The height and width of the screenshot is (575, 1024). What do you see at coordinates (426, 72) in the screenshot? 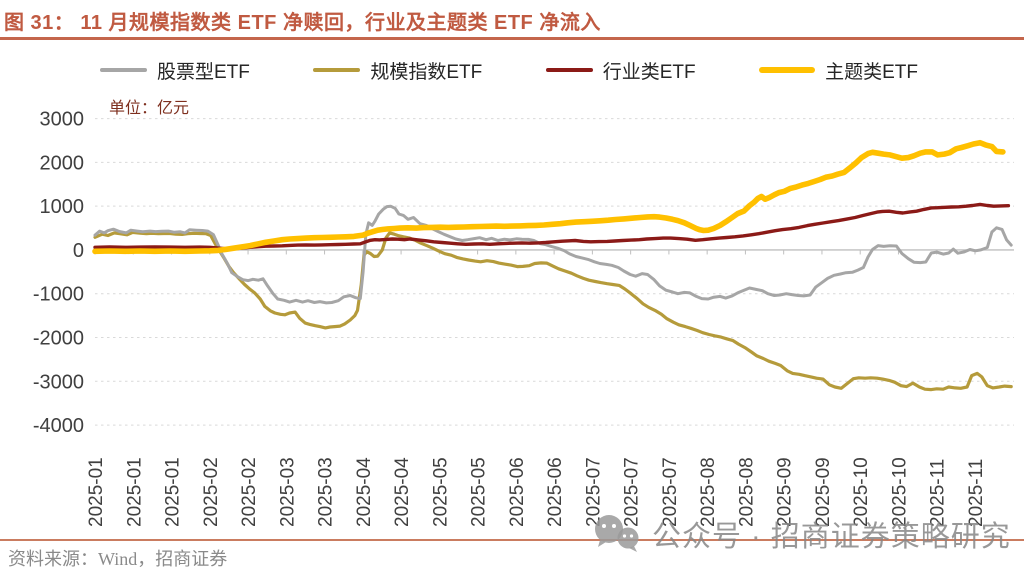
I see `legend-label: 规模指数ETF` at bounding box center [426, 72].